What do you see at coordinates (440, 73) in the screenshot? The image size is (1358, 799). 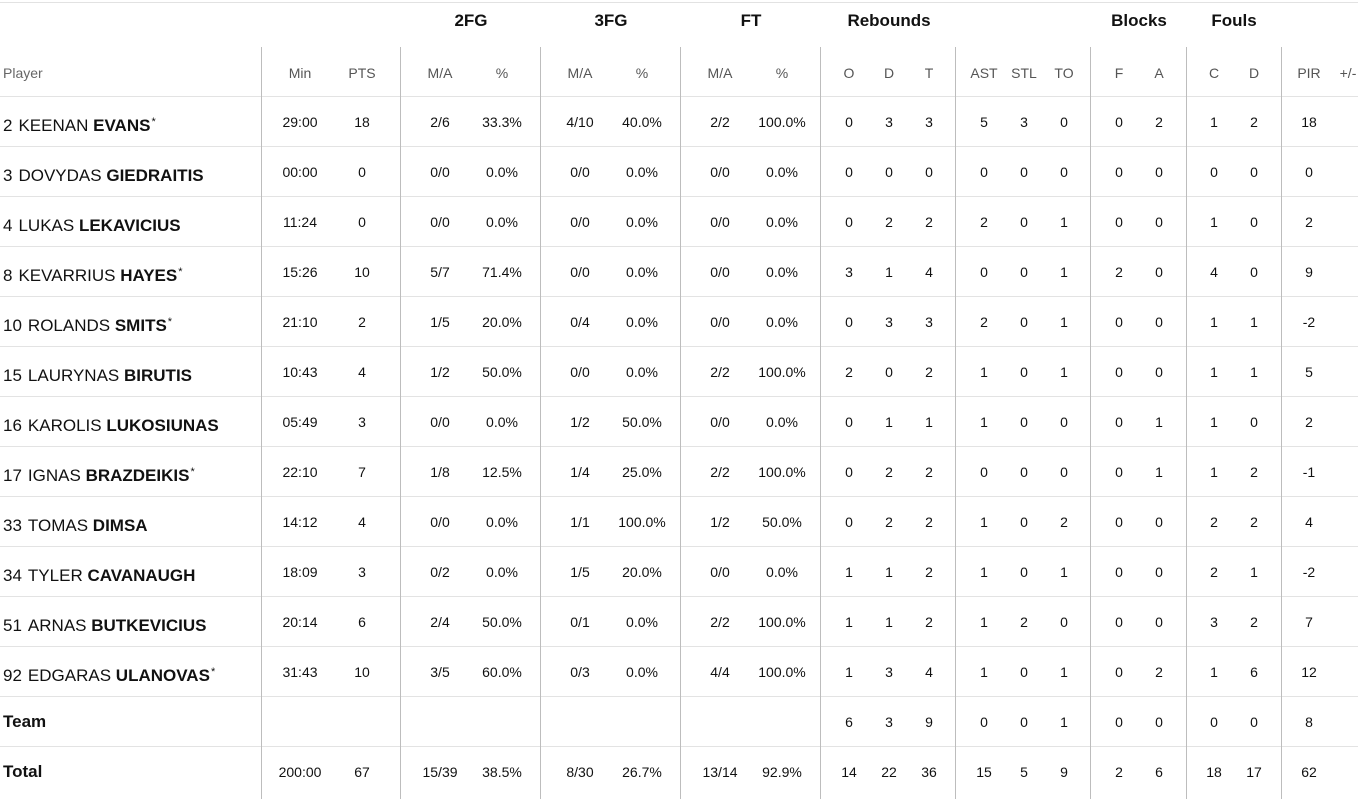 I see `column-header-2fg-ma: M/A` at bounding box center [440, 73].